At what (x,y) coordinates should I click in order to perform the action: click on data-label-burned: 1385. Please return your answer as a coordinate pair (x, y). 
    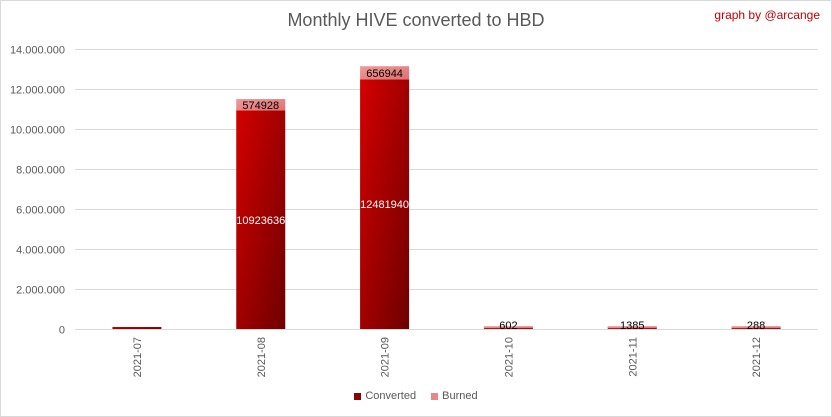
    Looking at the image, I should click on (632, 326).